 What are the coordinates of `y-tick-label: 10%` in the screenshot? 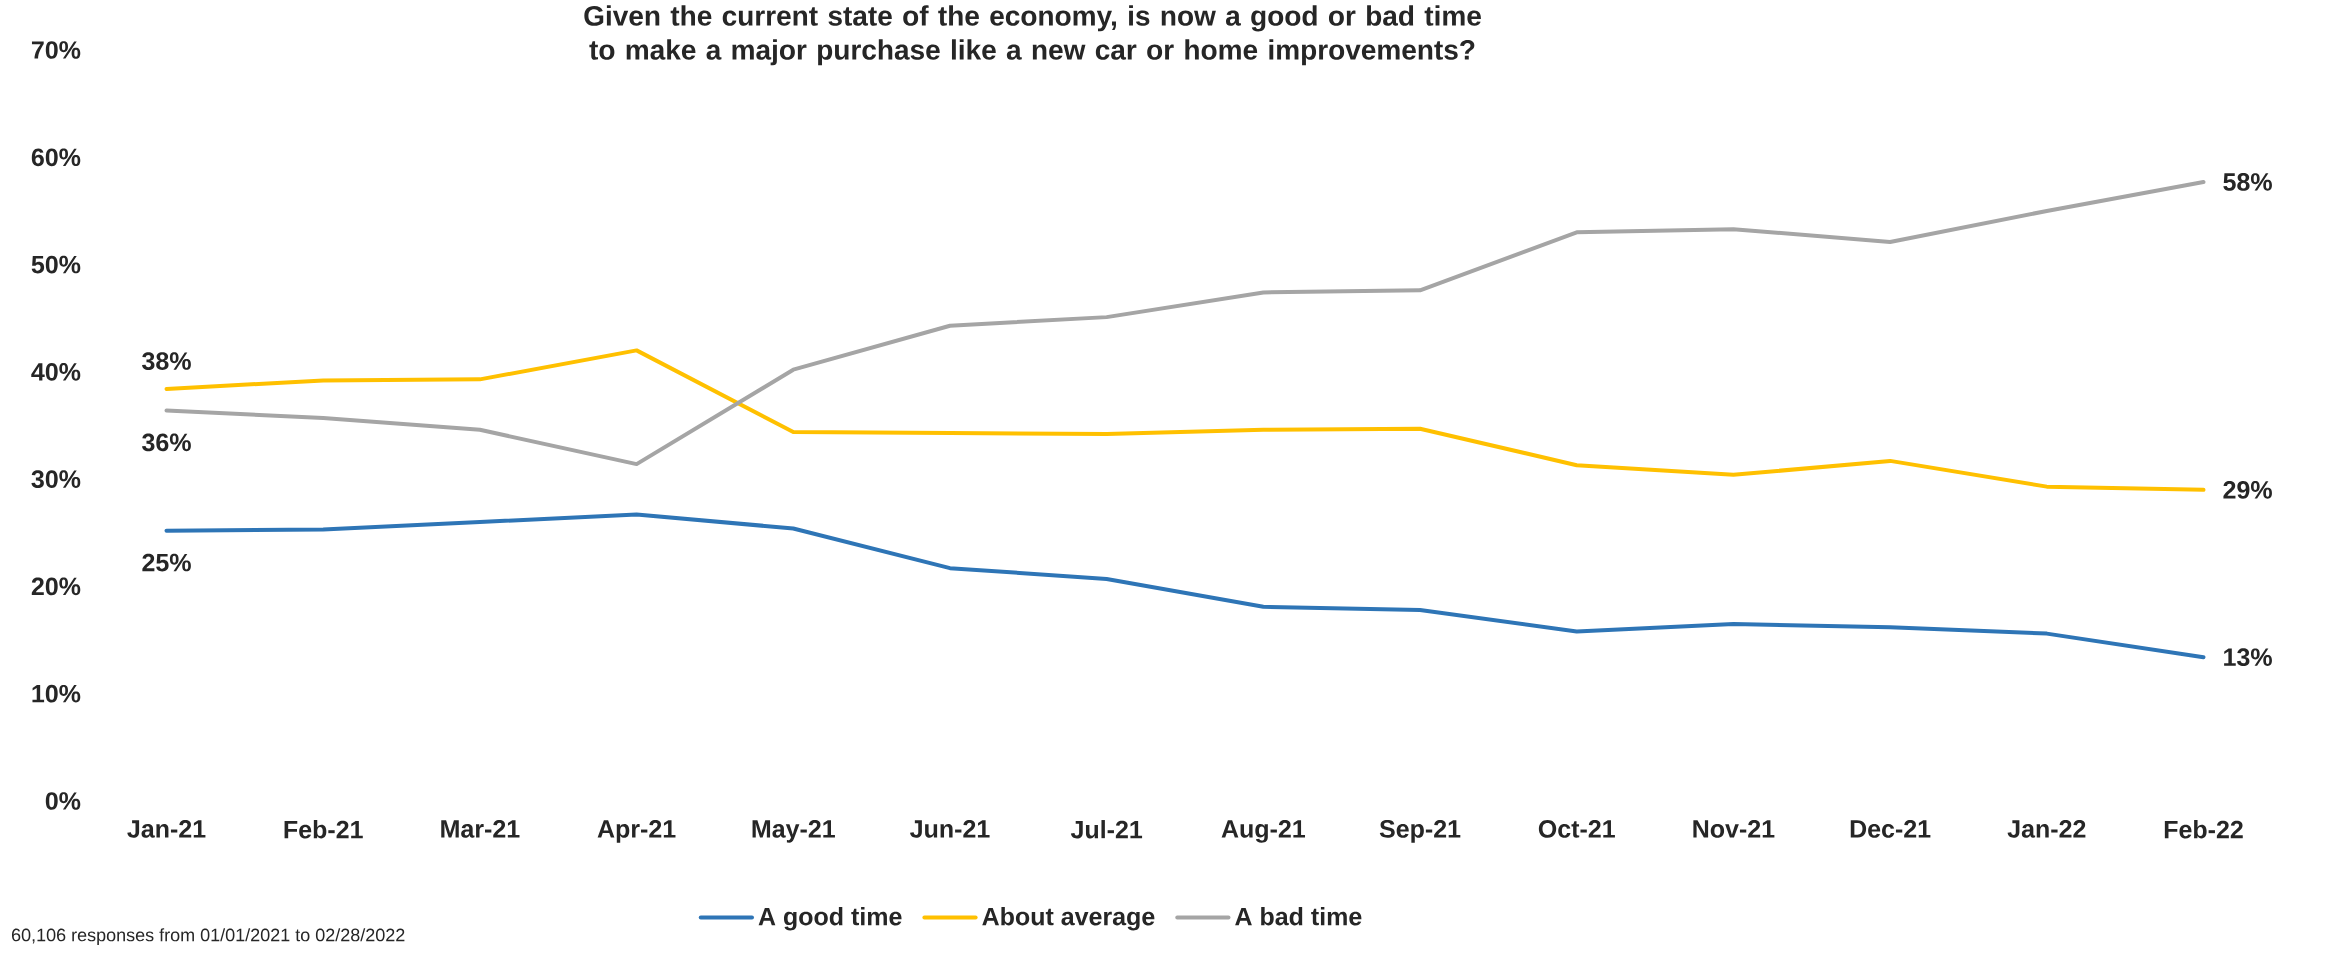 It's located at (56, 693).